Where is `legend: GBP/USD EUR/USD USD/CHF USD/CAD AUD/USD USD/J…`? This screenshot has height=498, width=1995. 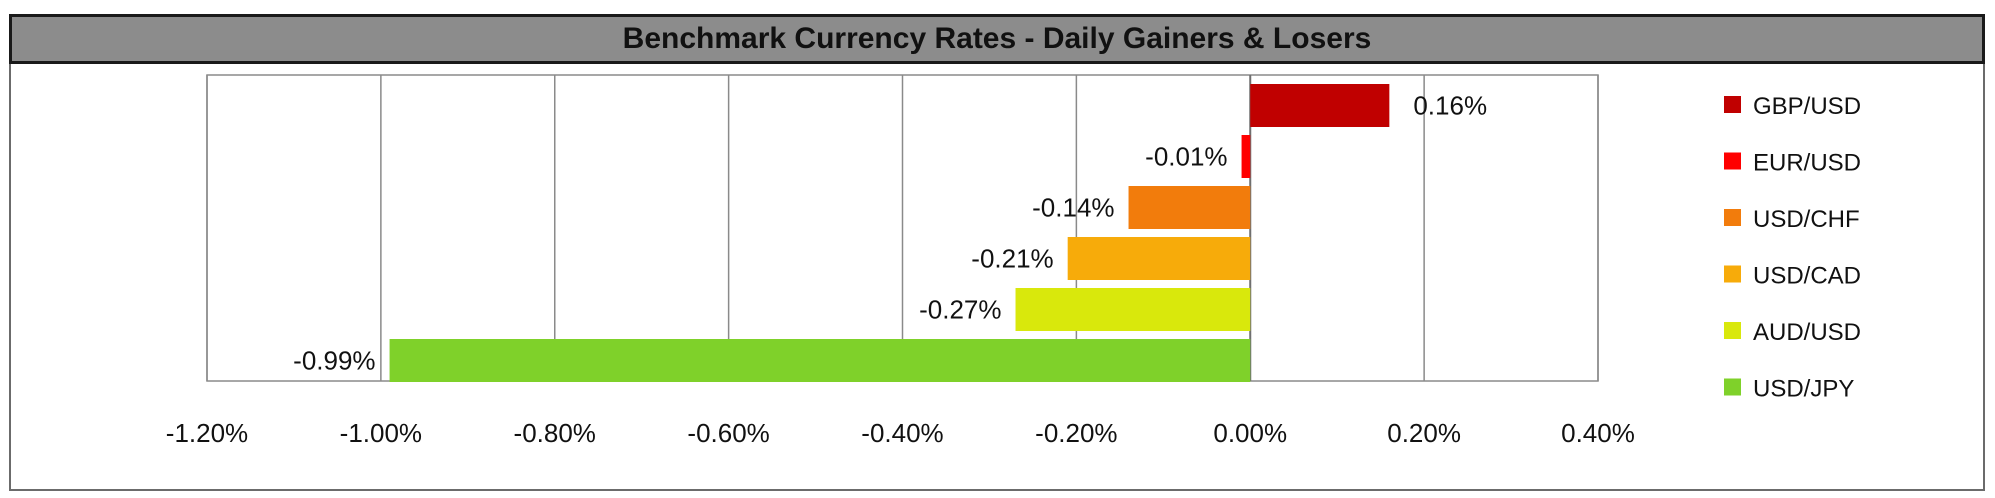 legend: GBP/USD EUR/USD USD/CHF USD/CAD AUD/USD USD/J… is located at coordinates (1792, 248).